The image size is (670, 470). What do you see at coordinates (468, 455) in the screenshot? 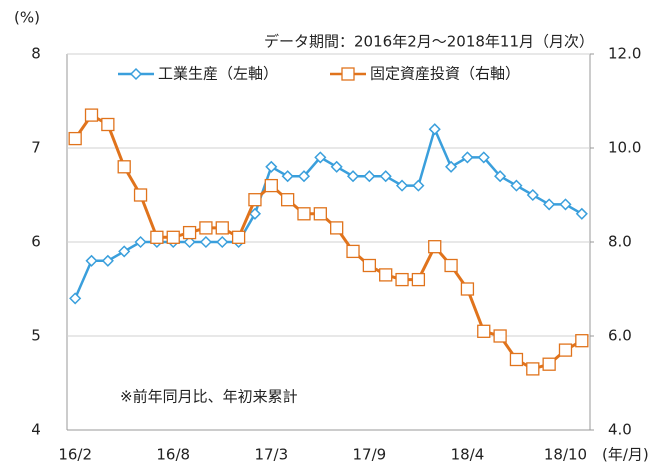
I see `x-tick-label: 18/4` at bounding box center [468, 455].